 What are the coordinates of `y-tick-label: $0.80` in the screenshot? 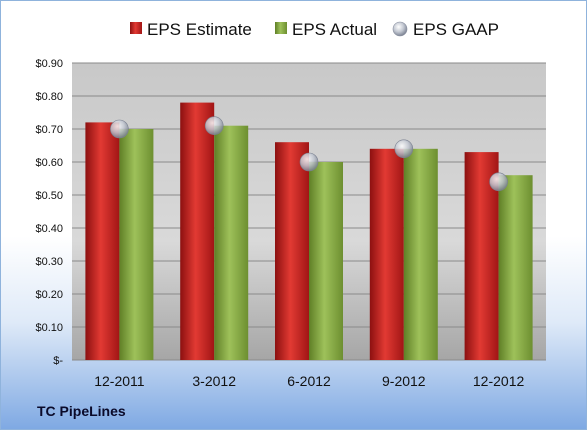 It's located at (49, 97).